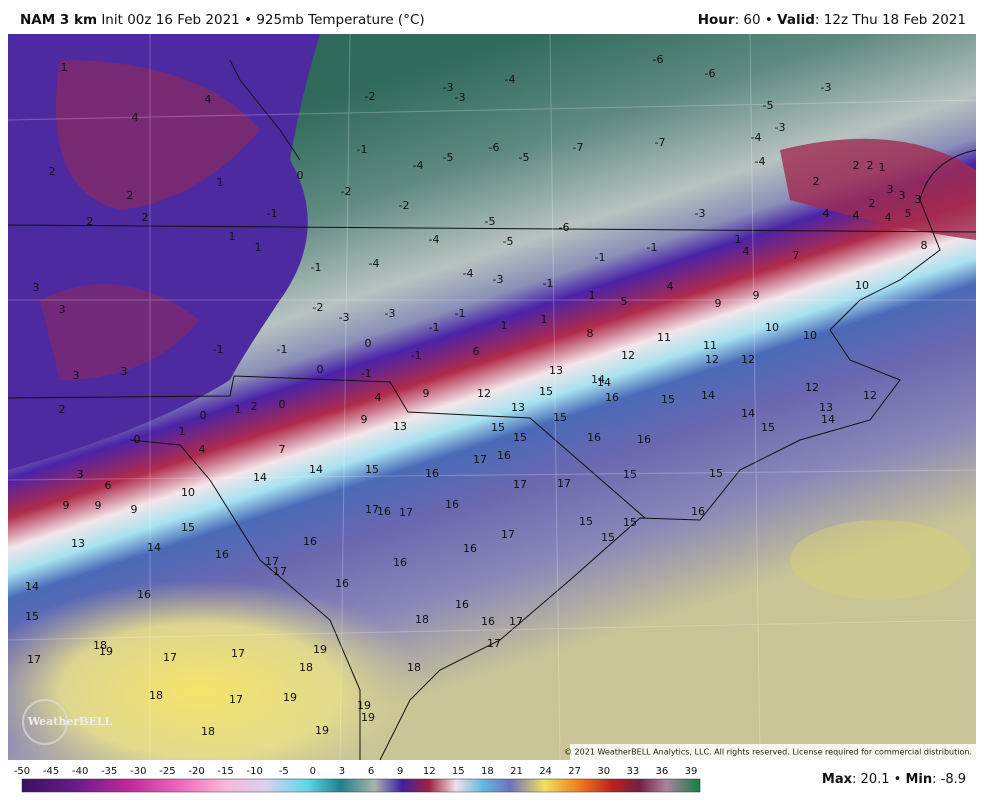 This screenshot has width=984, height=808. Describe the element at coordinates (662, 771) in the screenshot. I see `colorbar-tick-label: 36` at that location.